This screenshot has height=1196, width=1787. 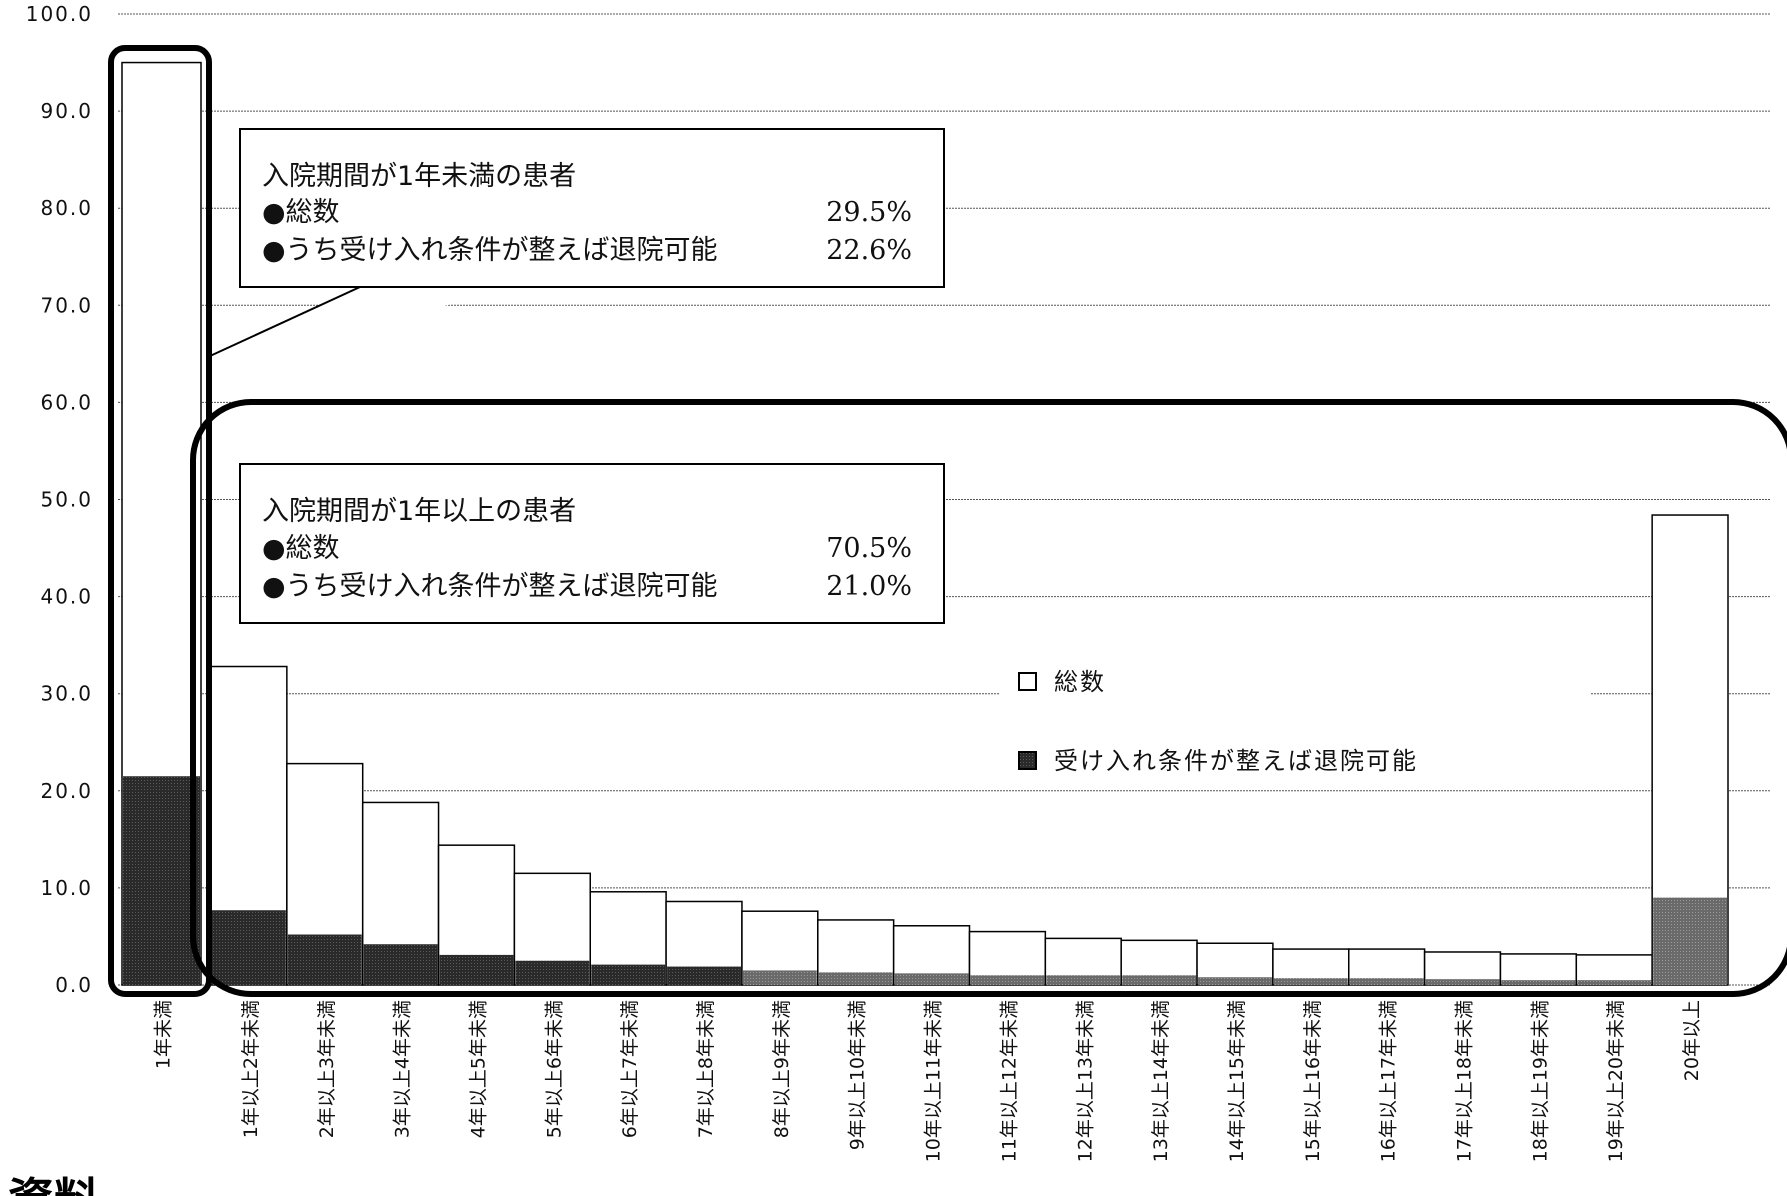 I want to click on y-tick-label: 90.0, so click(x=66, y=111).